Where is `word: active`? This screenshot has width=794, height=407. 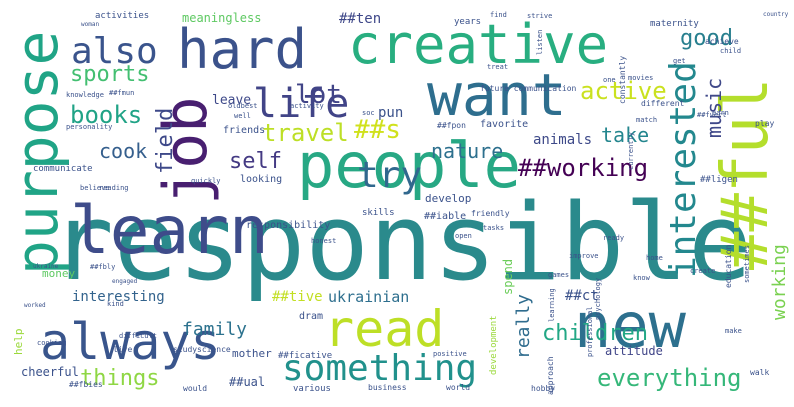
word: active is located at coordinates (623, 91).